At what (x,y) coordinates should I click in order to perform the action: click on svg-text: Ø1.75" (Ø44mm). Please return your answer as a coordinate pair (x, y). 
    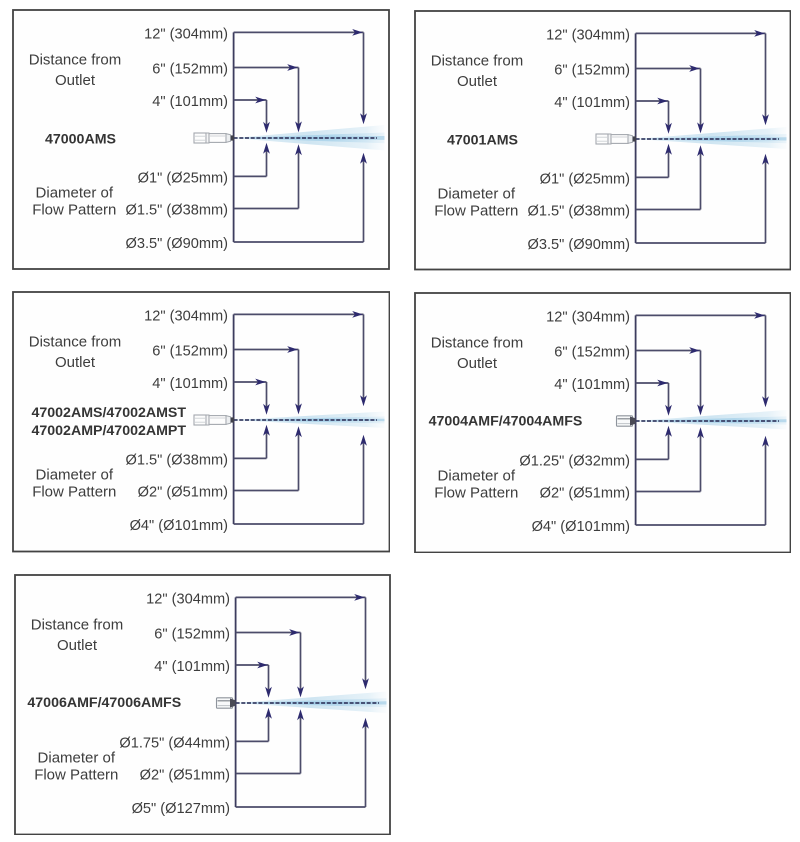
    Looking at the image, I should click on (174, 743).